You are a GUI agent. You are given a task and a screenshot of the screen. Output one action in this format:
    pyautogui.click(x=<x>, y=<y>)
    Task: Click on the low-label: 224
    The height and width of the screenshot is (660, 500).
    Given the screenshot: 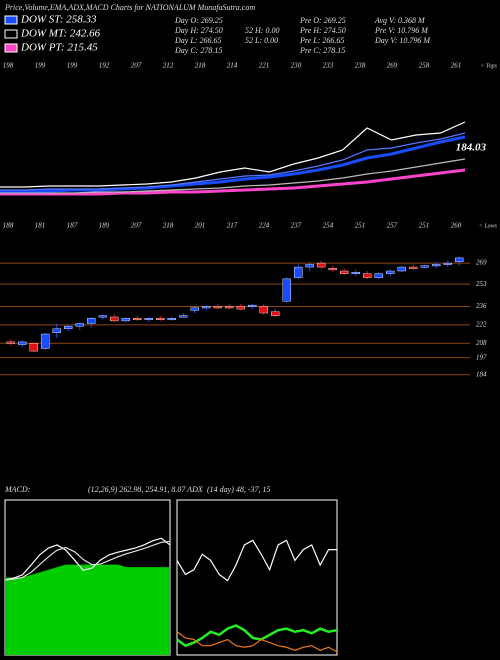 What is the action you would take?
    pyautogui.click(x=264, y=226)
    